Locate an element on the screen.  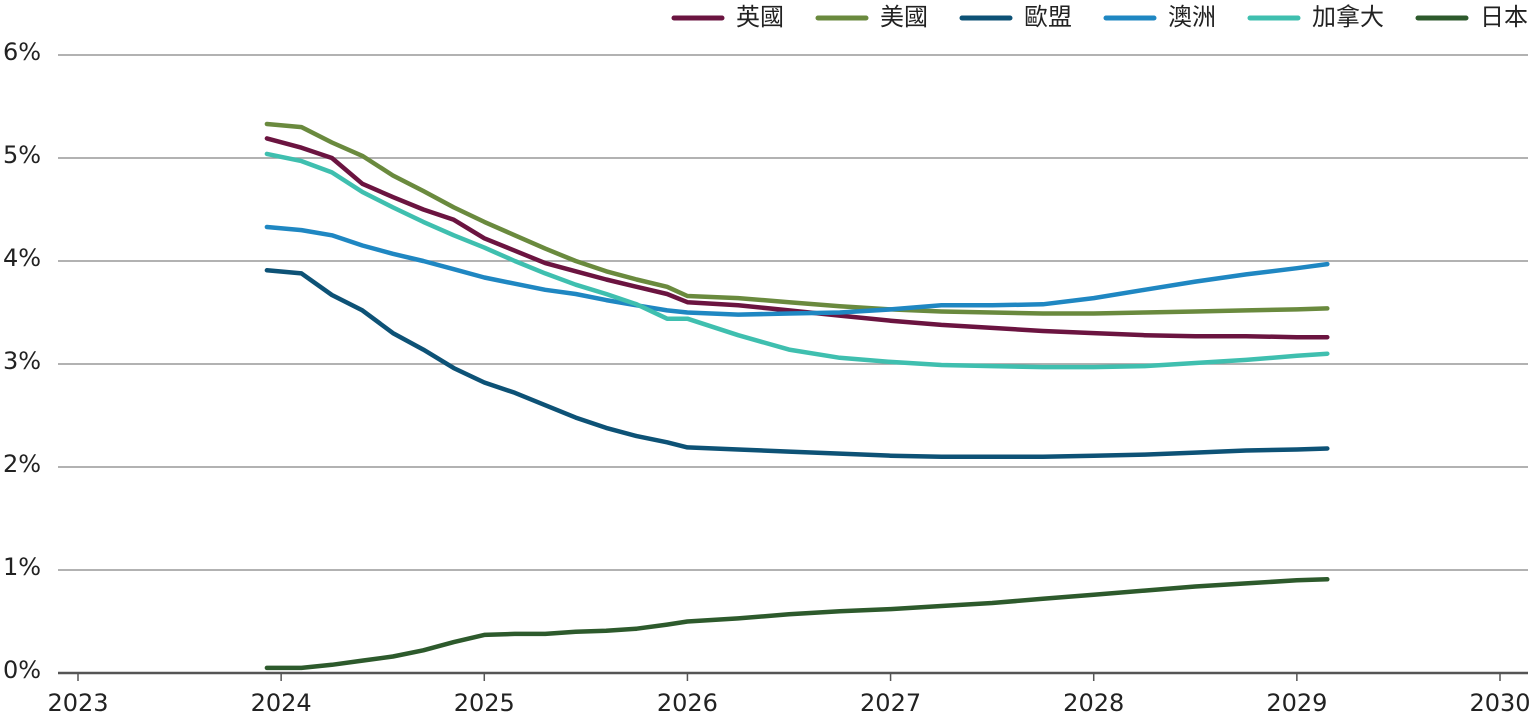
x-tick-label: 2027 is located at coordinates (890, 703).